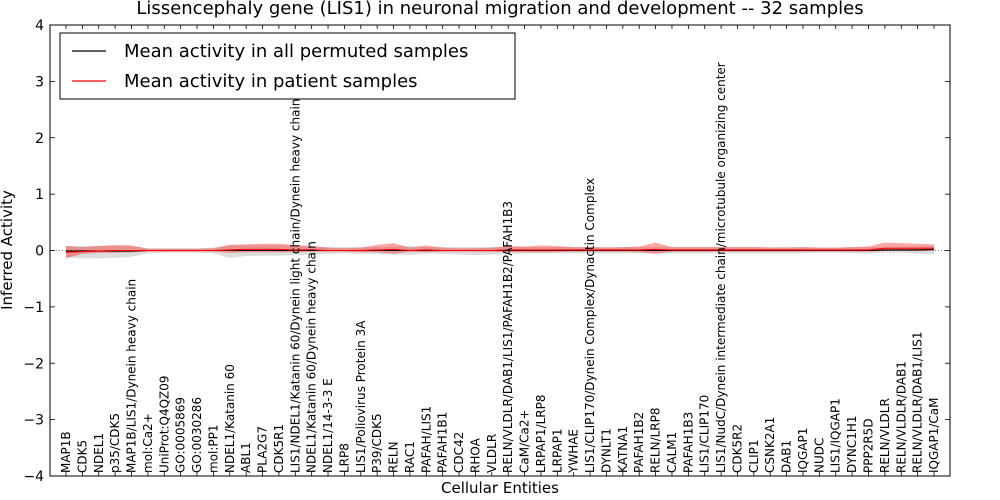  I want to click on x-tick-label: RELN/VLDLR/DAB1, so click(901, 417).